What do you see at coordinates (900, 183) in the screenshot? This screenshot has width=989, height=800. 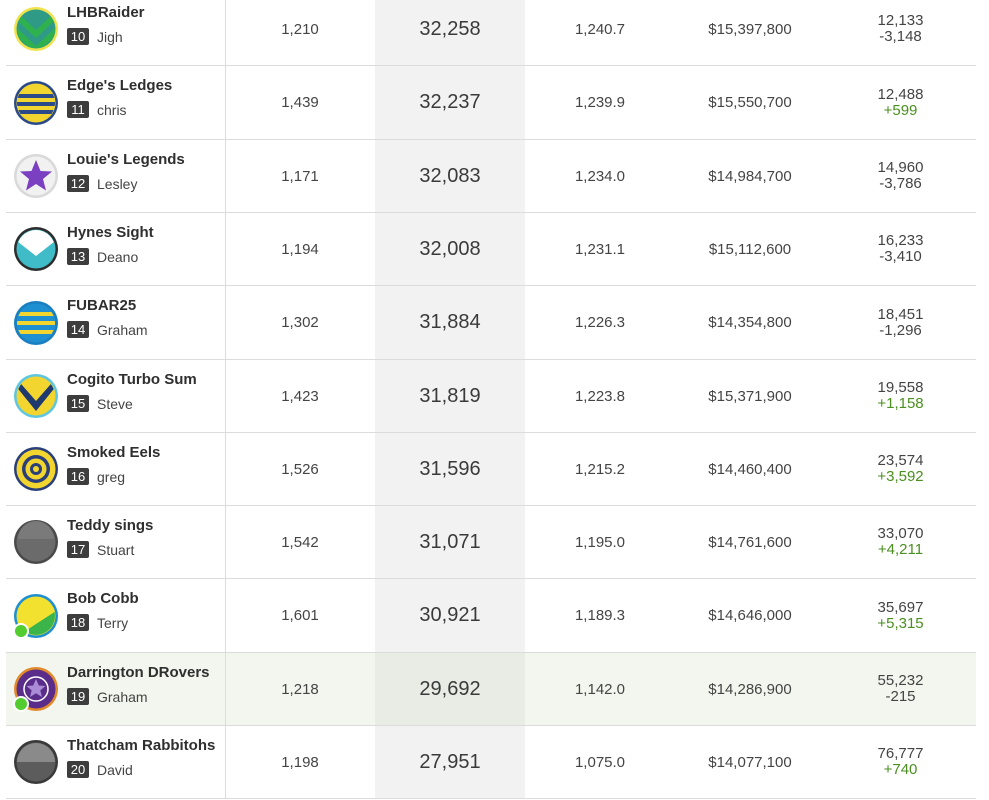 I see `rank-change: -3,786` at bounding box center [900, 183].